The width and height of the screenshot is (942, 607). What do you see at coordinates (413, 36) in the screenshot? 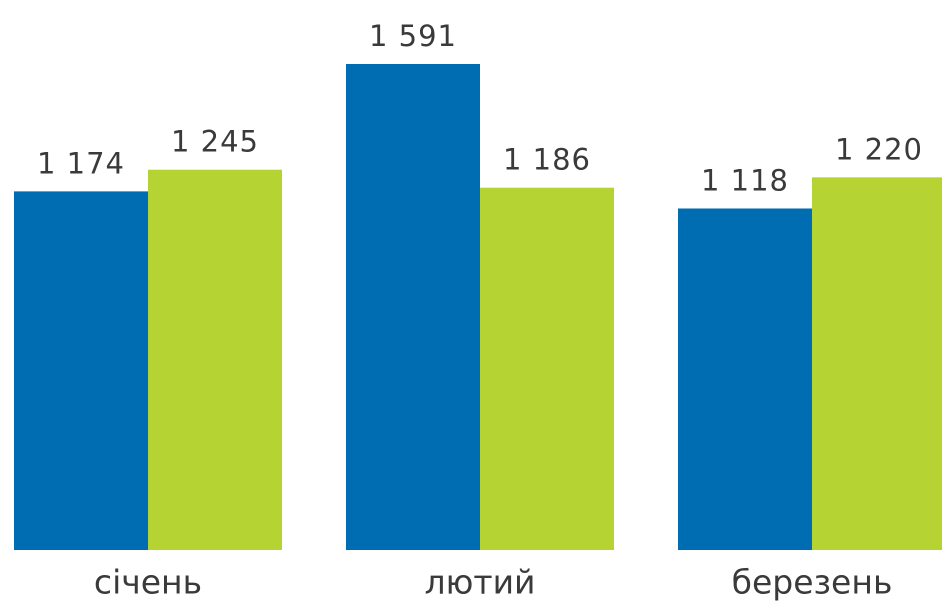
I see `value-label: 1 591` at bounding box center [413, 36].